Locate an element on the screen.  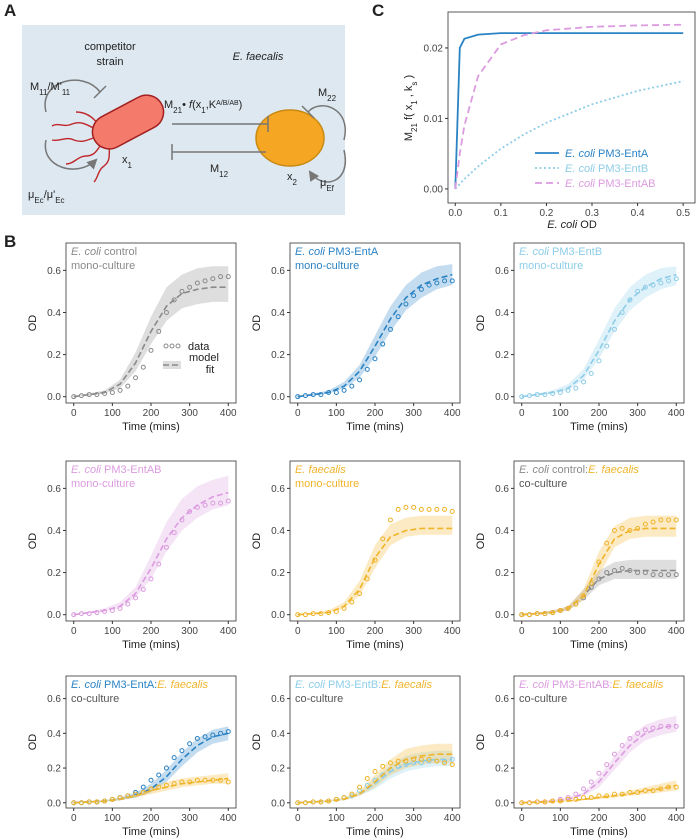
label-part: OD is located at coordinates (587, 225).